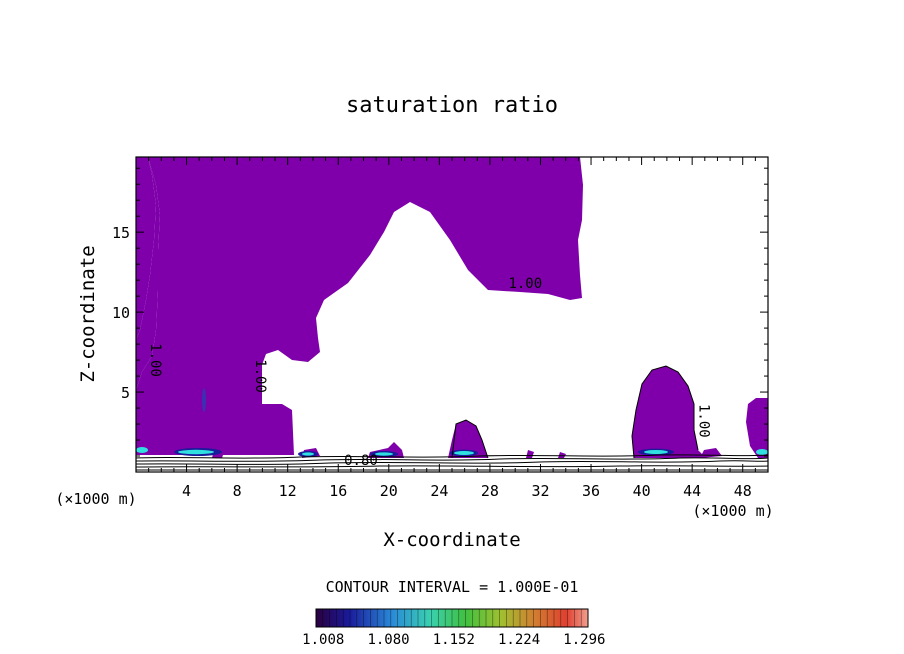  Describe the element at coordinates (451, 540) in the screenshot. I see `x-axis-label: X-coordinate` at that location.